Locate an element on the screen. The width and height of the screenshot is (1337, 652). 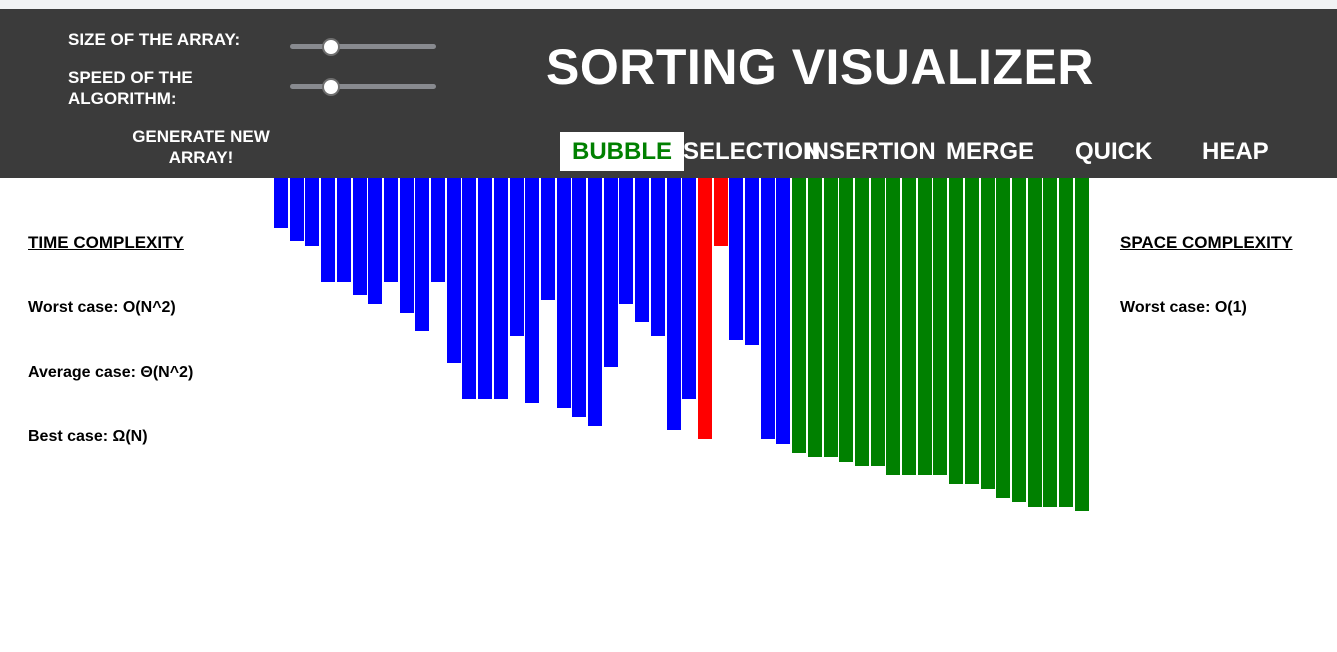
time-best-case: Best case: Ω(N) is located at coordinates (88, 437).